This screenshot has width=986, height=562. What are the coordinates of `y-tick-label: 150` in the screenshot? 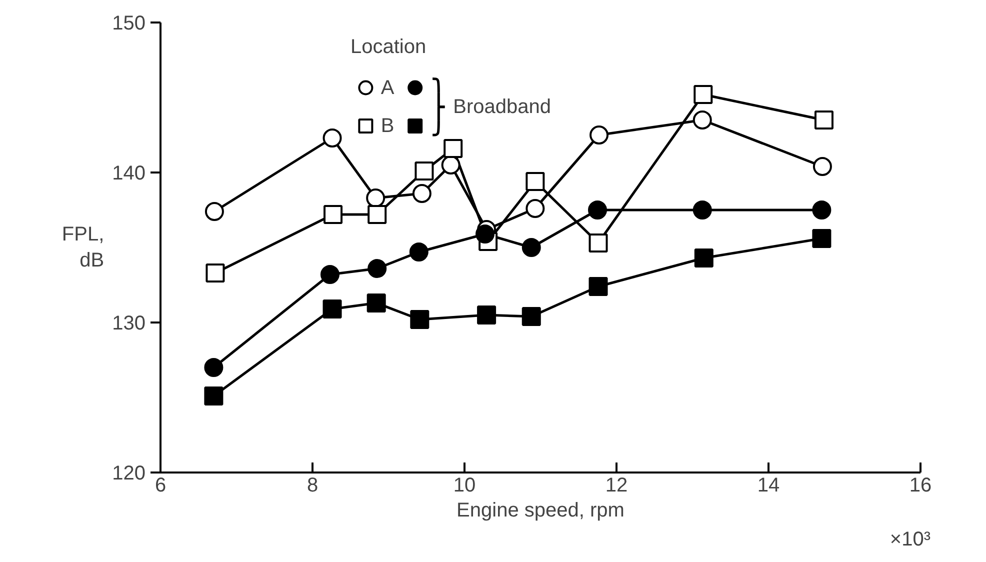 It's located at (129, 23).